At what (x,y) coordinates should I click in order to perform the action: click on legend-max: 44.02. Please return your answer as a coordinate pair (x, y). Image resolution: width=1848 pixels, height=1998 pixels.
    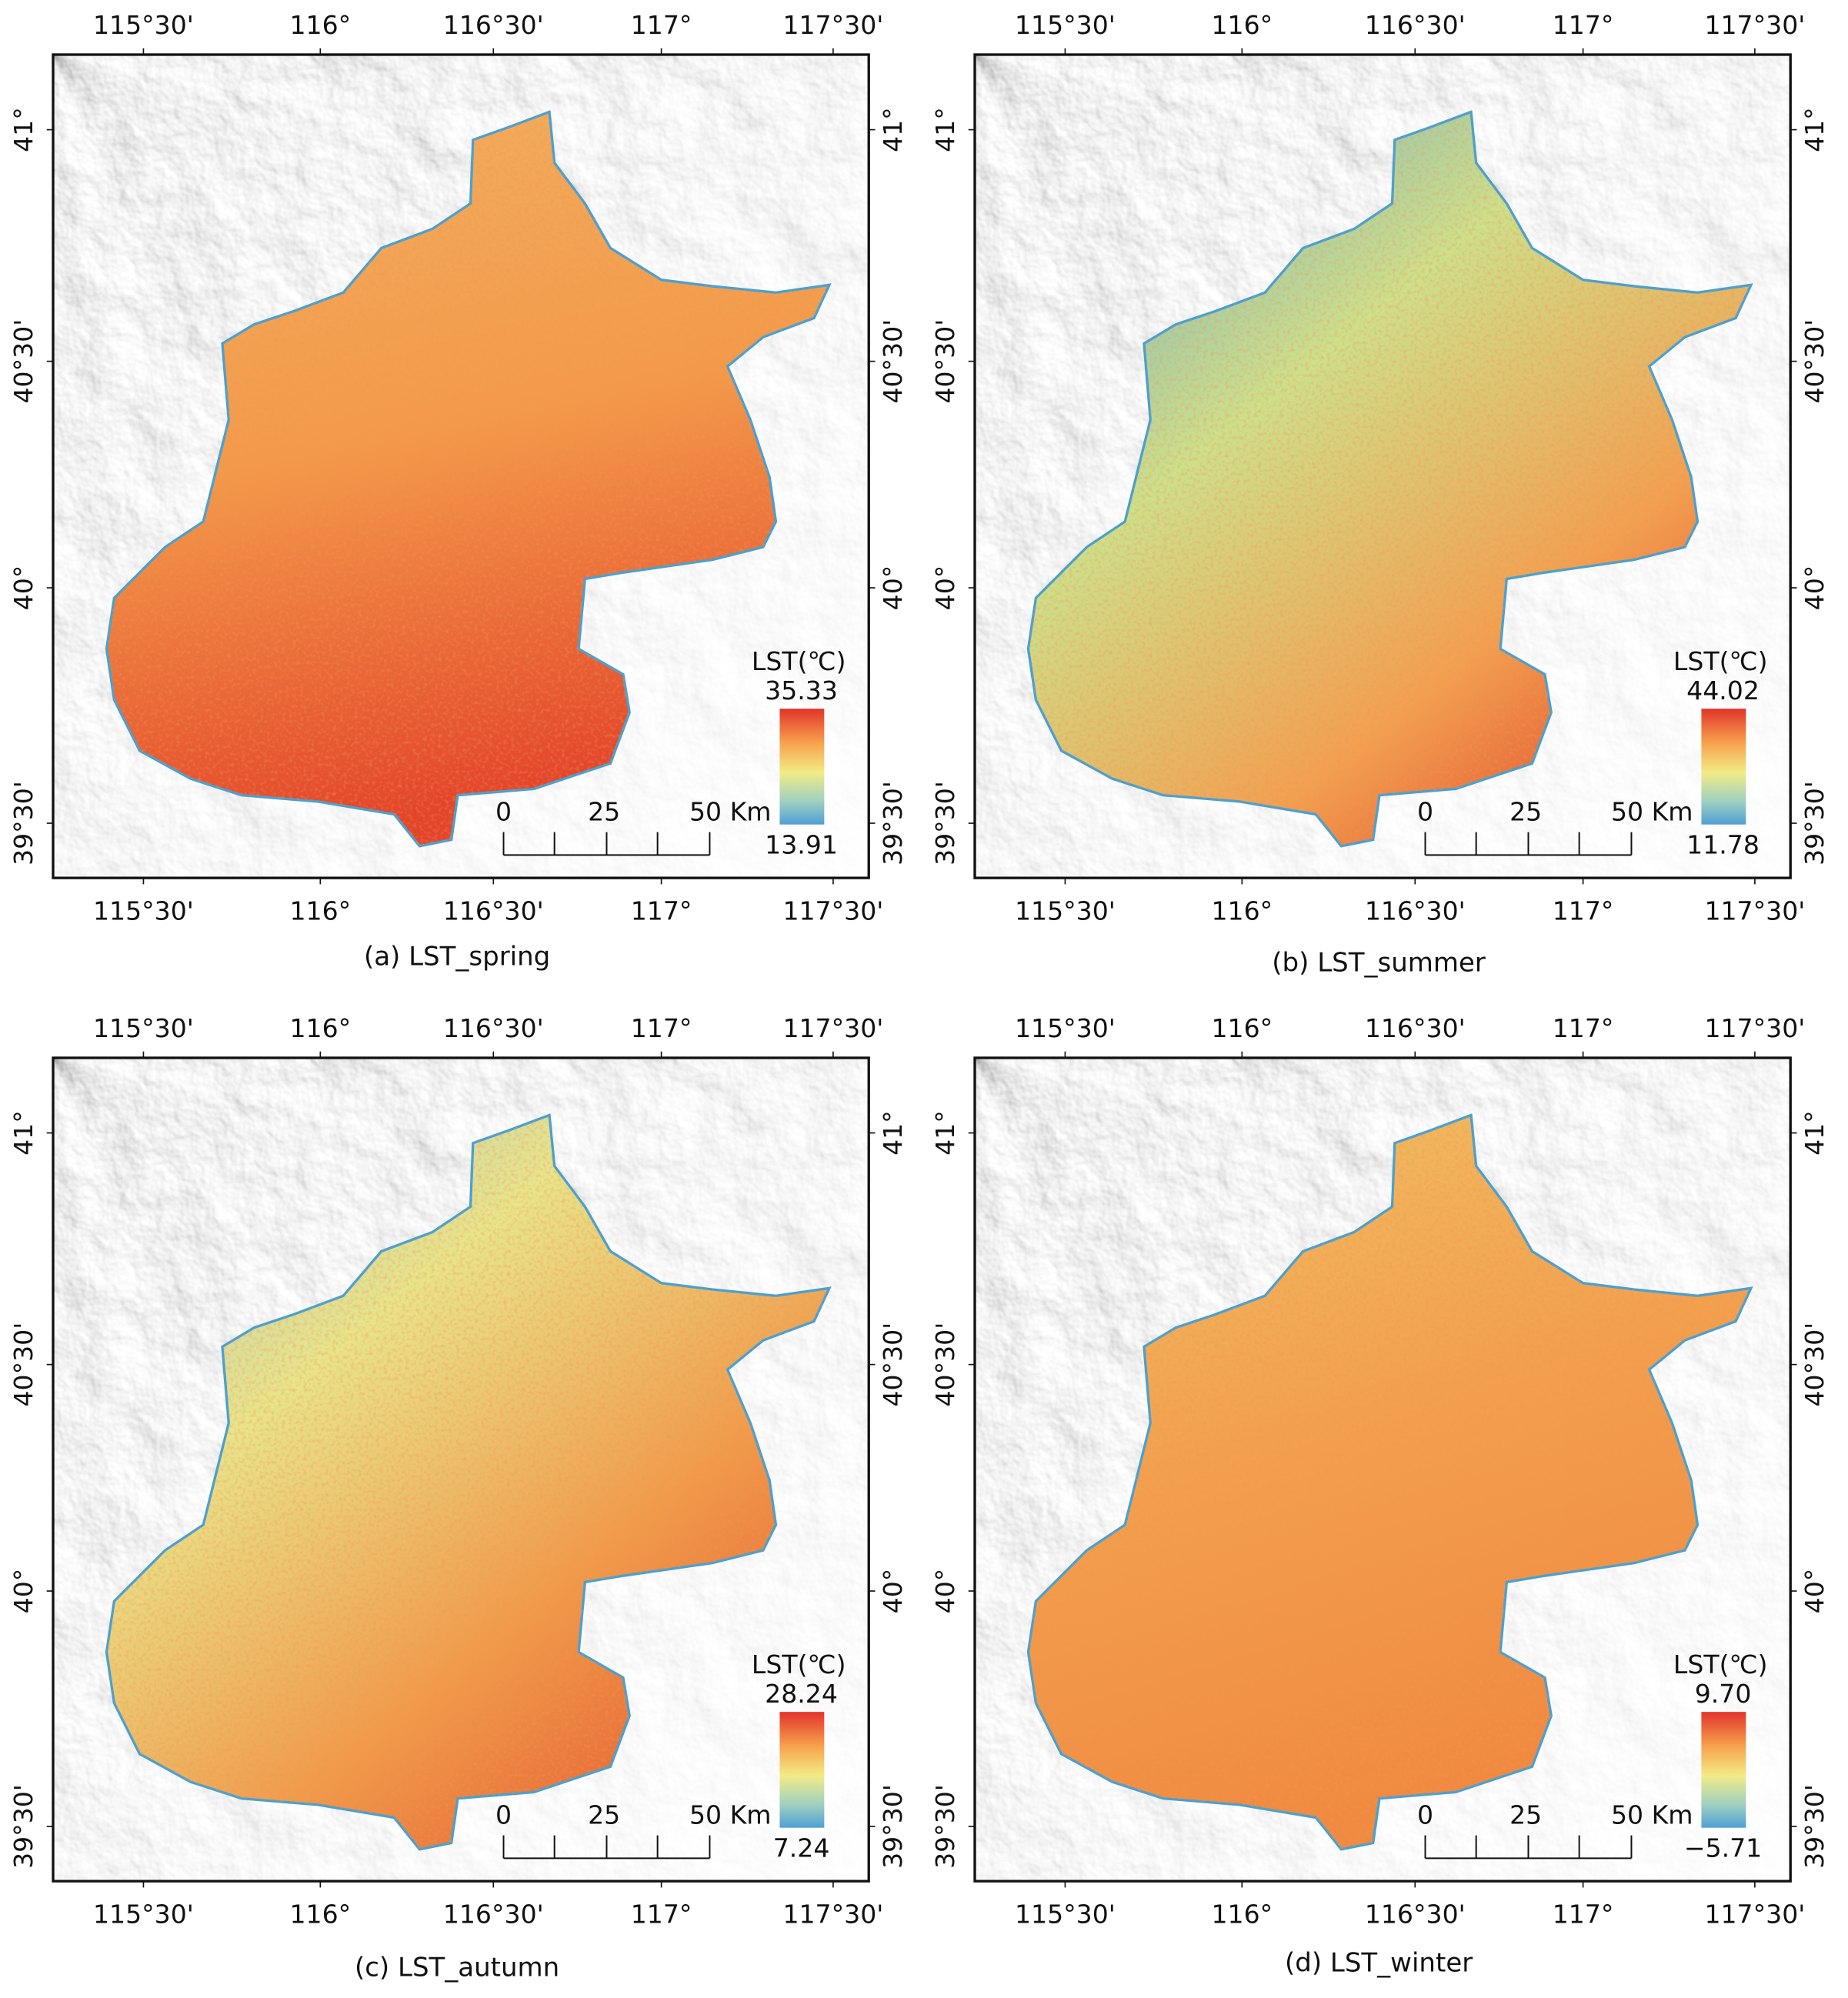
    Looking at the image, I should click on (1723, 690).